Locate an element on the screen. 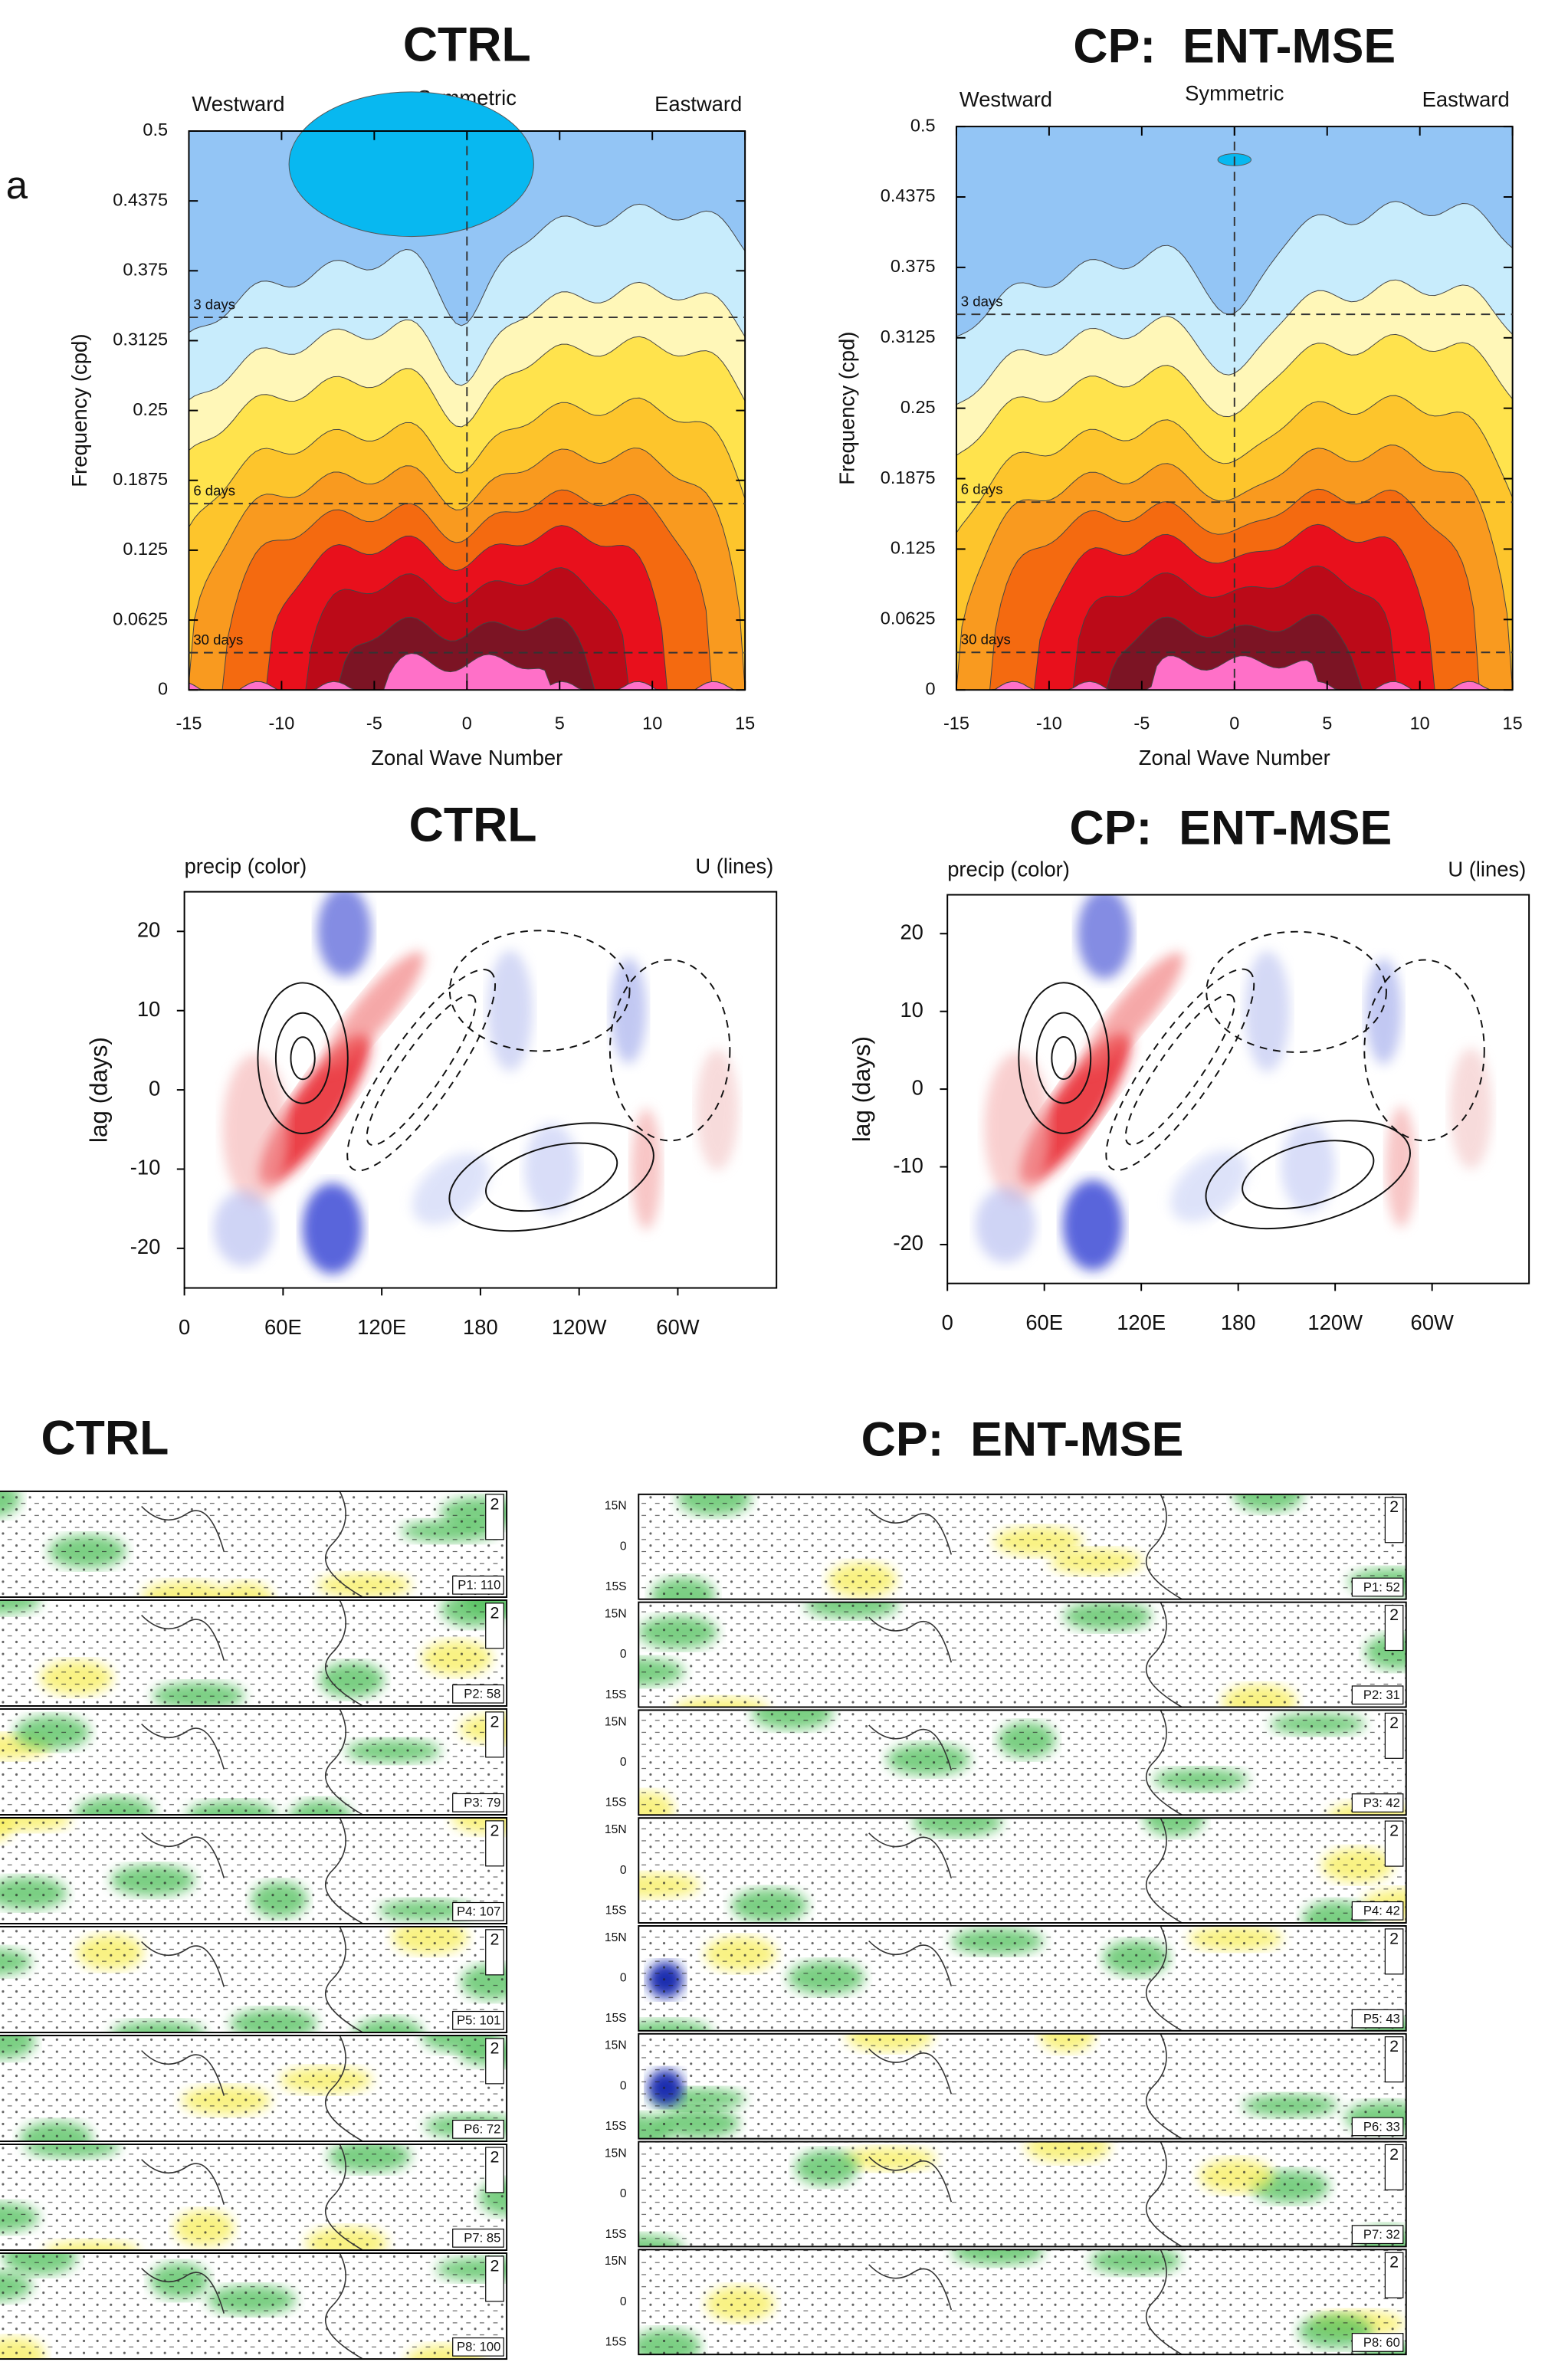  x-tick-label: -15 is located at coordinates (956, 723).